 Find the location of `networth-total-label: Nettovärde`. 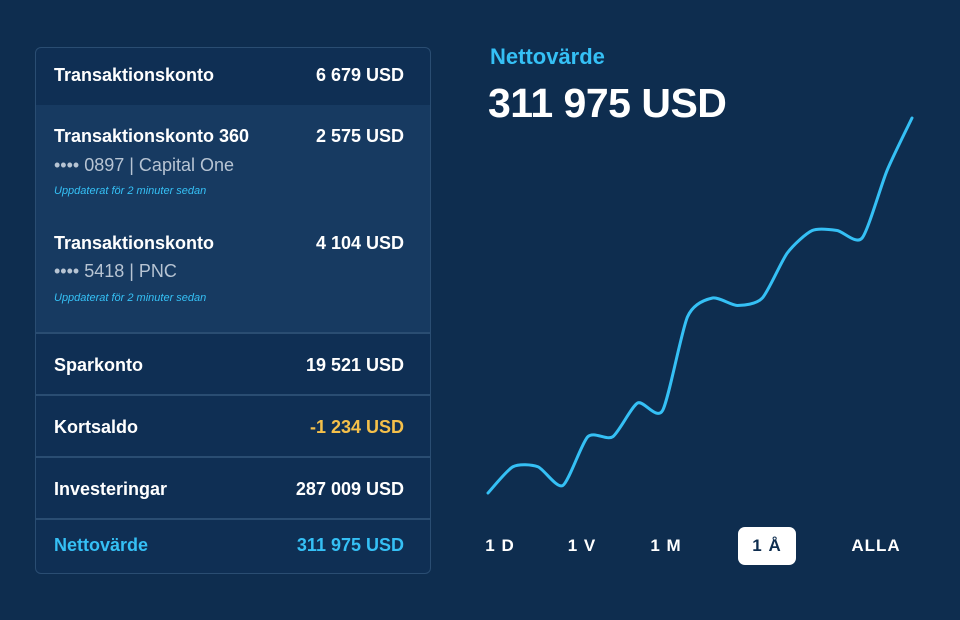

networth-total-label: Nettovärde is located at coordinates (101, 545).